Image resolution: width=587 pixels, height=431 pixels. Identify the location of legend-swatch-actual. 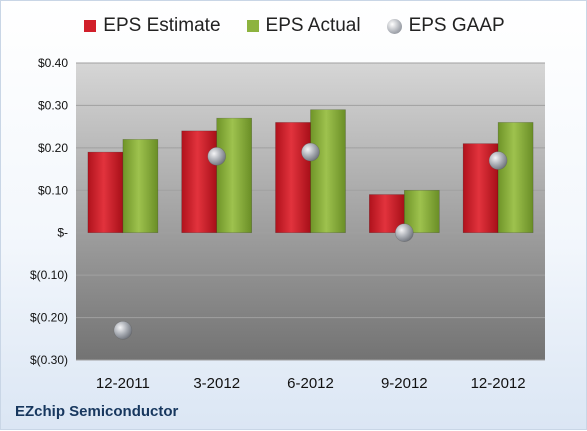
(252, 26).